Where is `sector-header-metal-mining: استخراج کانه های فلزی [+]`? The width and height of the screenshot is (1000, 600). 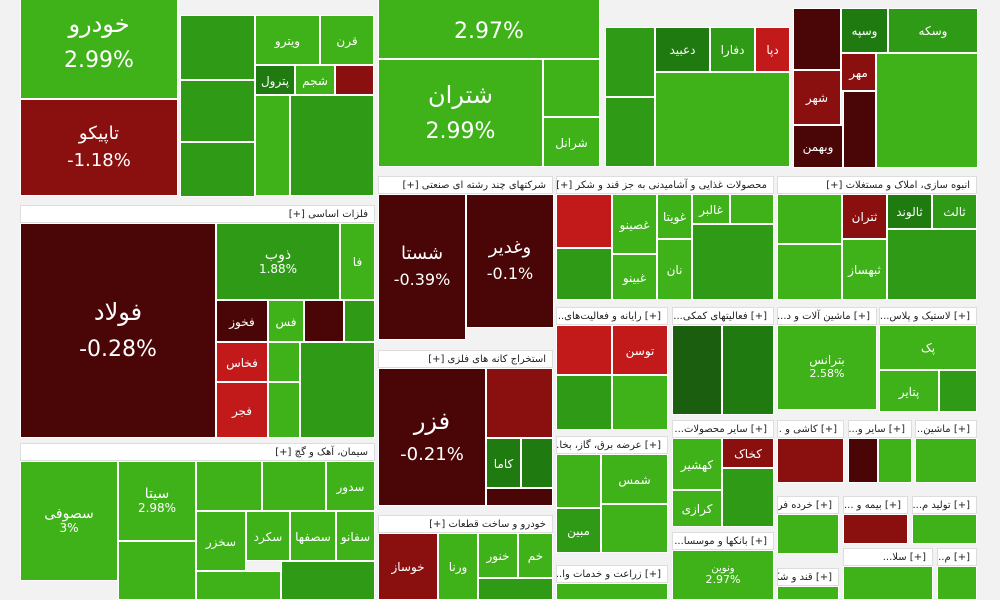
sector-header-metal-mining: استخراج کانه های فلزی [+] is located at coordinates (465, 359).